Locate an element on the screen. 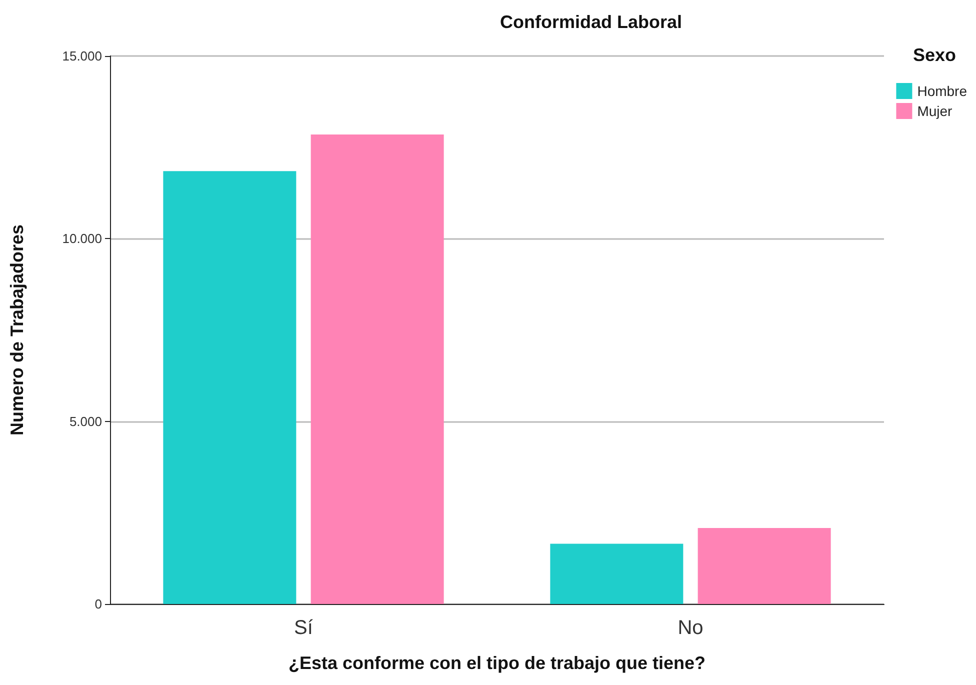 Image resolution: width=976 pixels, height=685 pixels. y-tick-label: 0 is located at coordinates (98, 604).